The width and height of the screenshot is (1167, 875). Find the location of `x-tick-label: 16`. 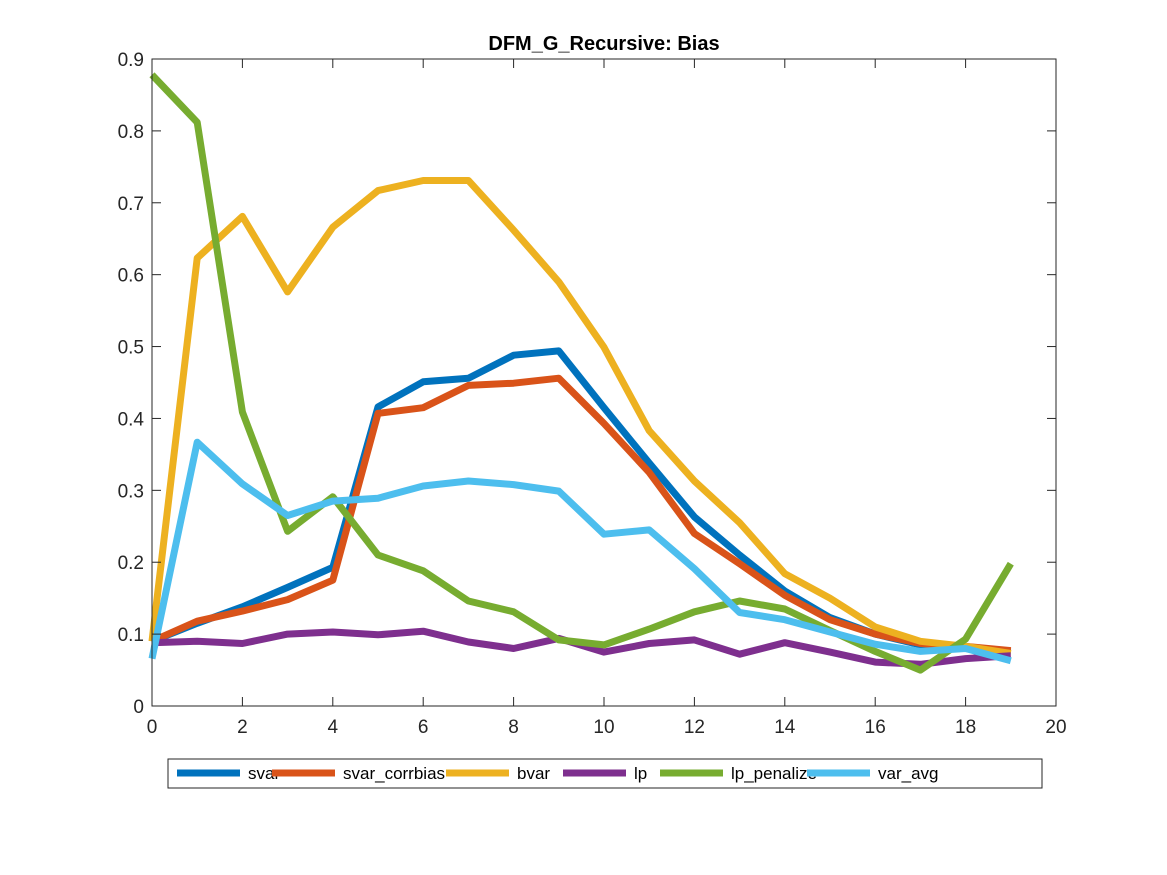

x-tick-label: 16 is located at coordinates (875, 727).